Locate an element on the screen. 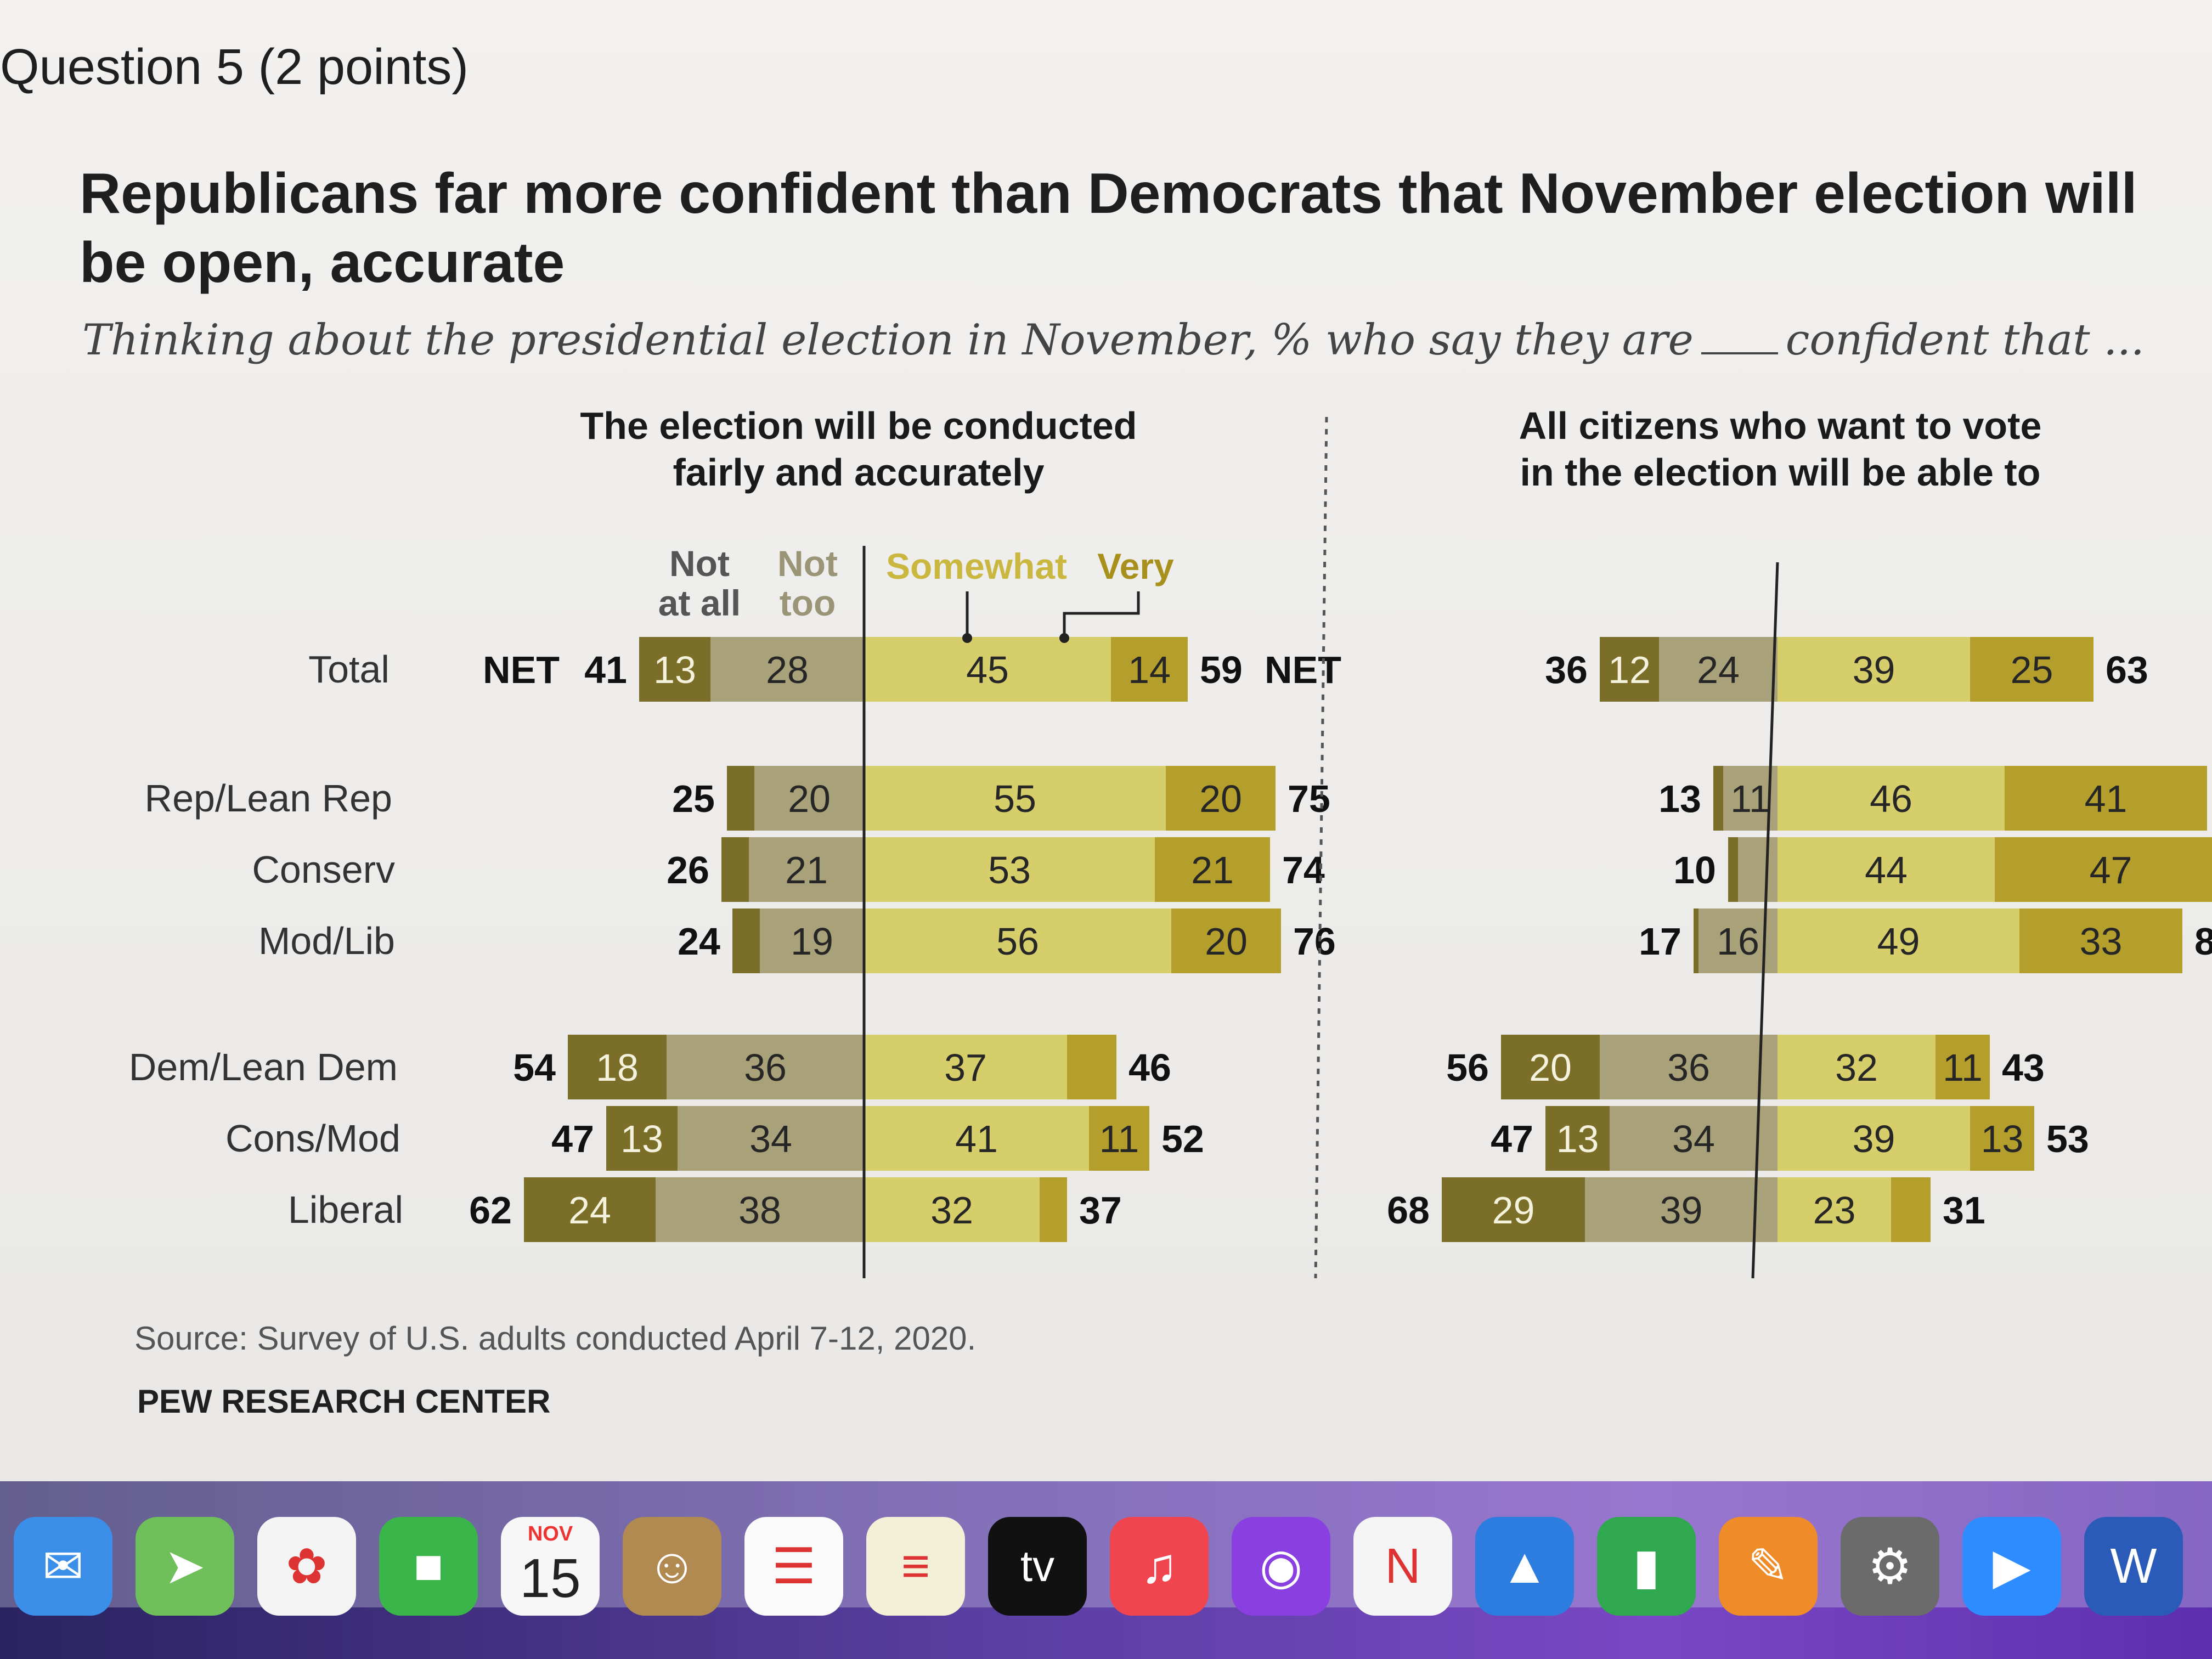 Image resolution: width=2212 pixels, height=1659 pixels. bar-nottoo-p0-r1 is located at coordinates (809, 799).